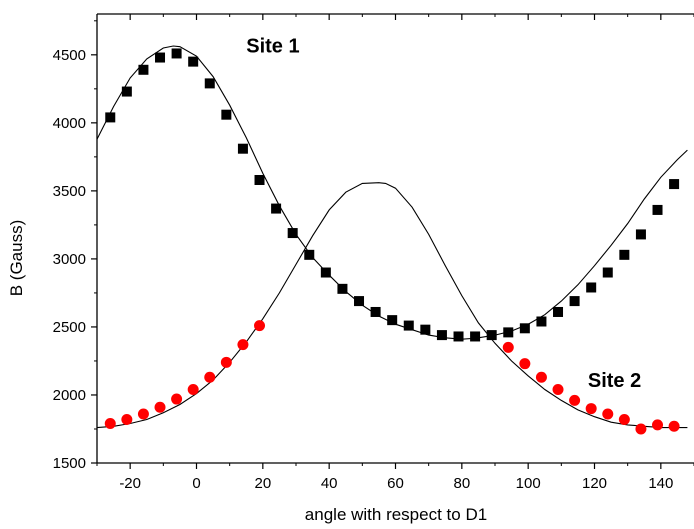  Describe the element at coordinates (614, 381) in the screenshot. I see `annotation-site-2: Site 2` at that location.